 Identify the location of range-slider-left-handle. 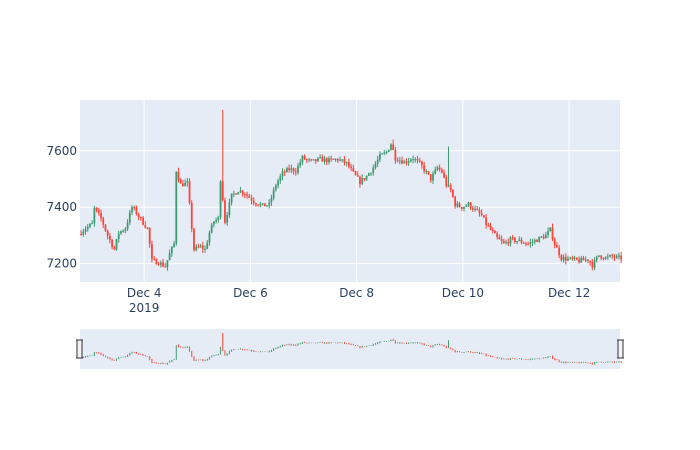
(79, 349).